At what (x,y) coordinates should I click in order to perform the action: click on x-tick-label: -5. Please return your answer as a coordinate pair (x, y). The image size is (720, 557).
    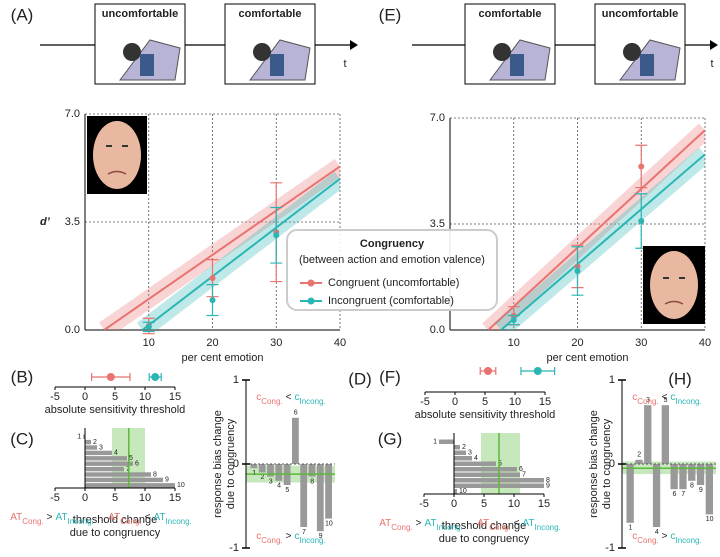
    Looking at the image, I should click on (425, 402).